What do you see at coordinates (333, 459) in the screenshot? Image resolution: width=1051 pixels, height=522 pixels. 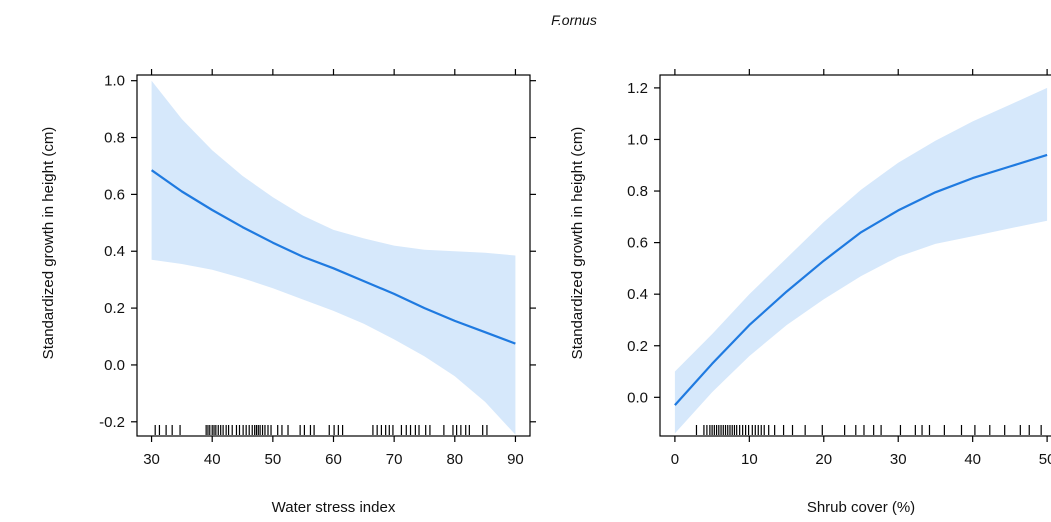 I see `x-tick-label: 60` at bounding box center [333, 459].